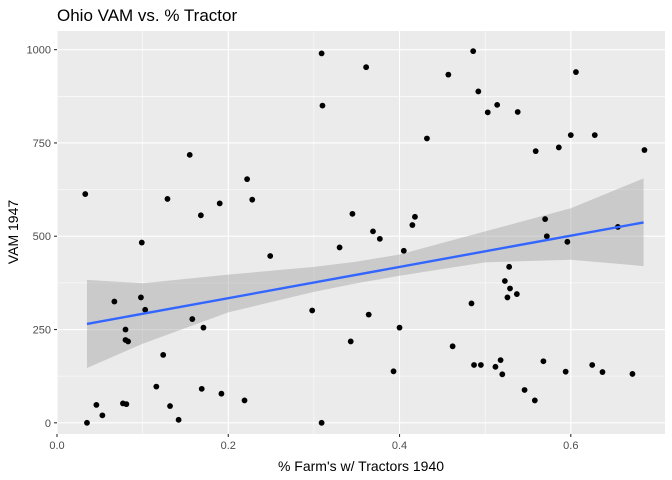 This screenshot has width=672, height=480. I want to click on chart-title: Ohio VAM vs. % Tractor, so click(147, 15).